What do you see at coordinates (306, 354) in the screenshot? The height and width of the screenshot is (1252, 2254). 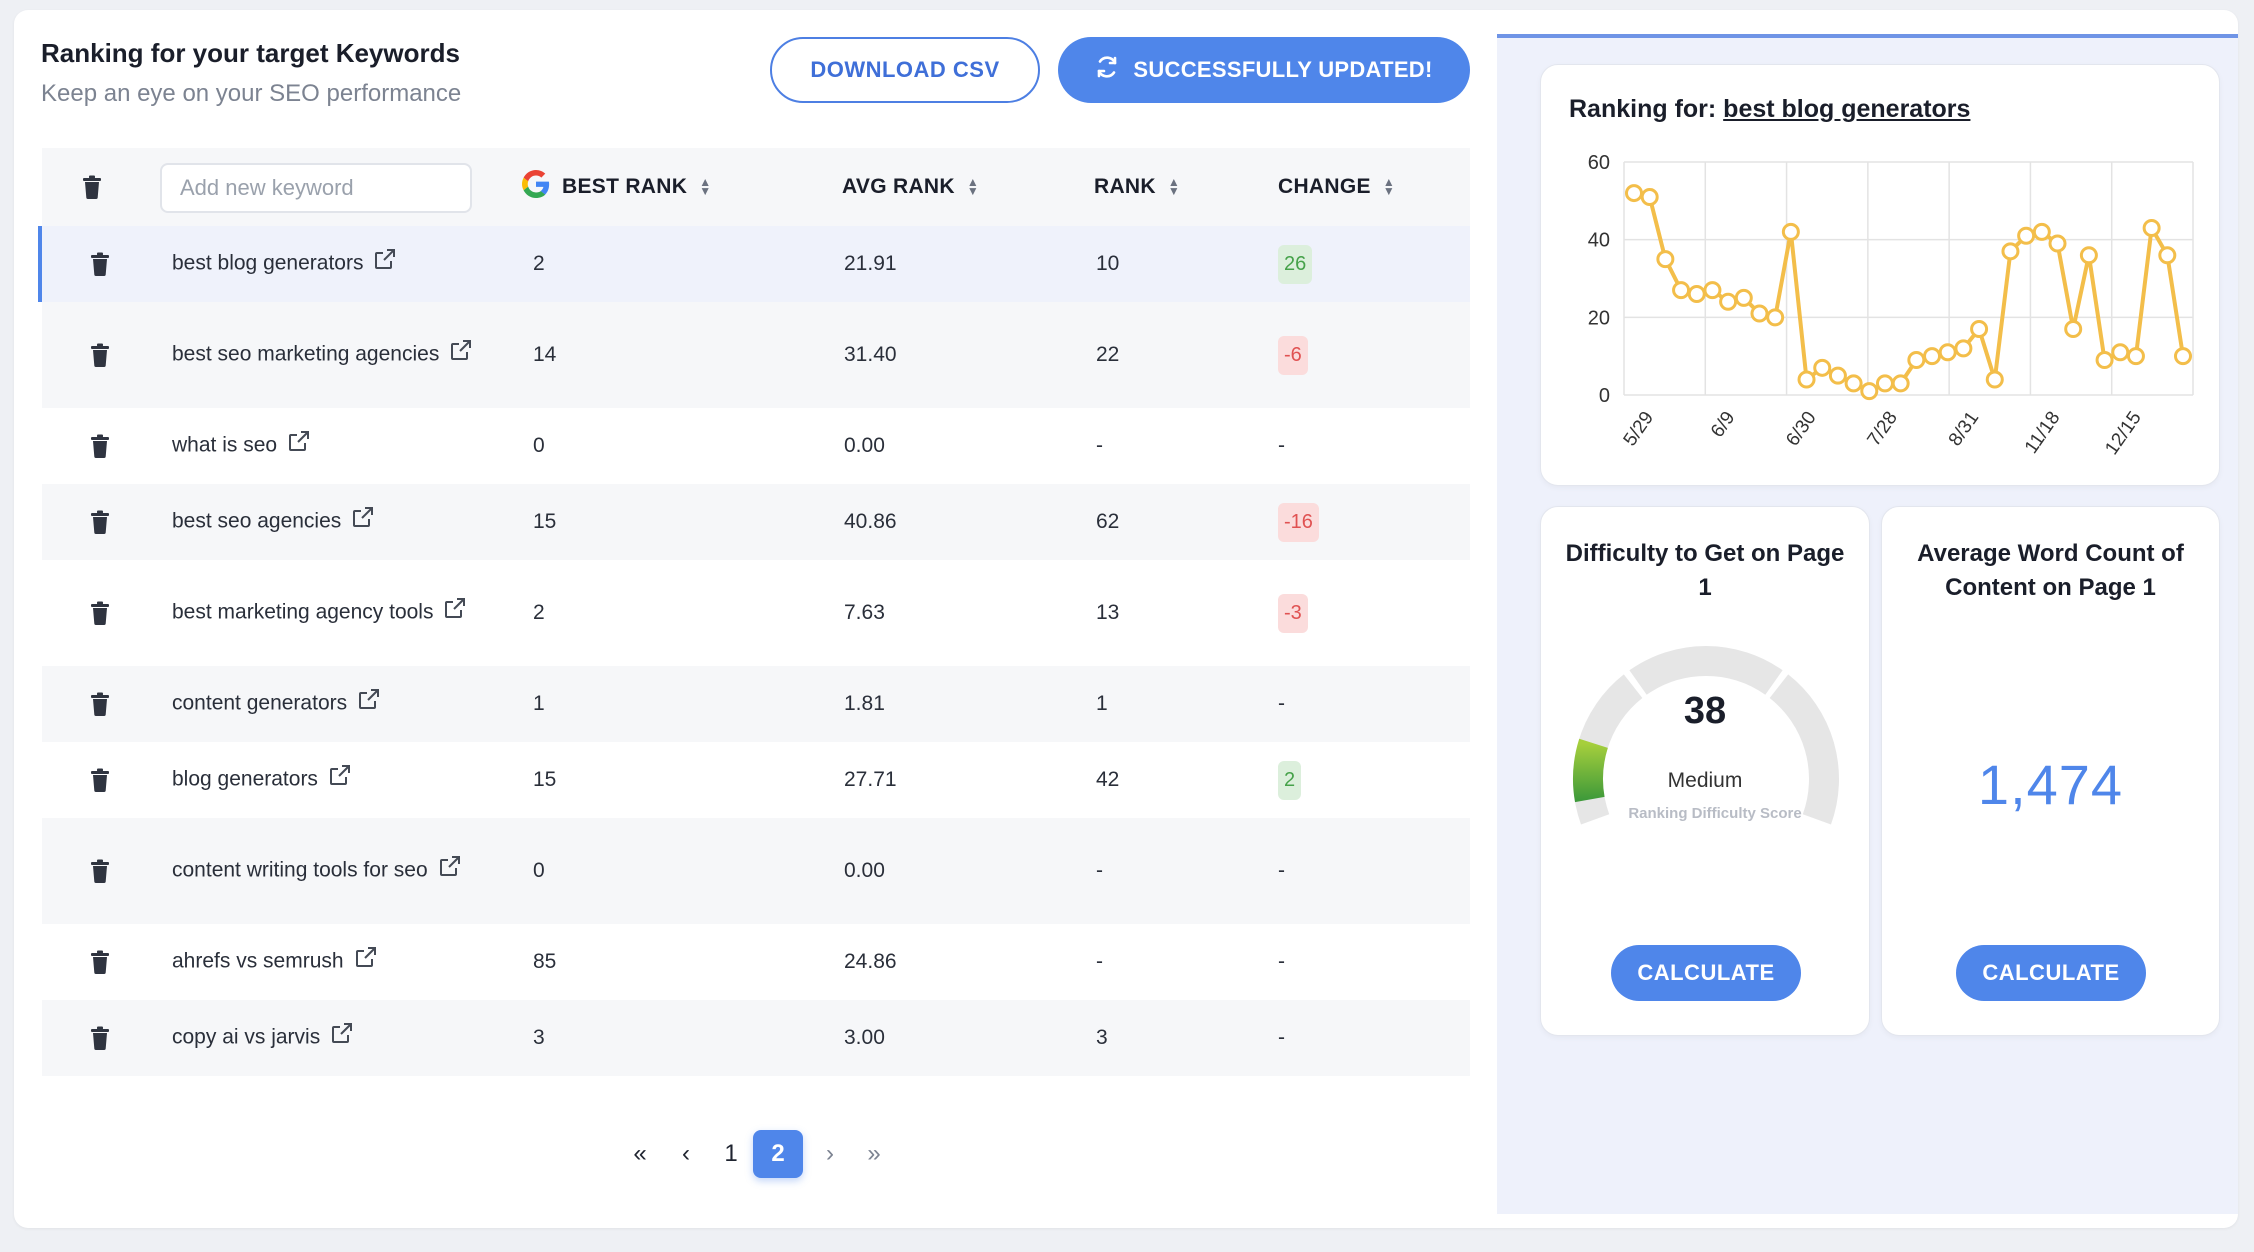 I see `keyword-text: best seo marketing agencies` at bounding box center [306, 354].